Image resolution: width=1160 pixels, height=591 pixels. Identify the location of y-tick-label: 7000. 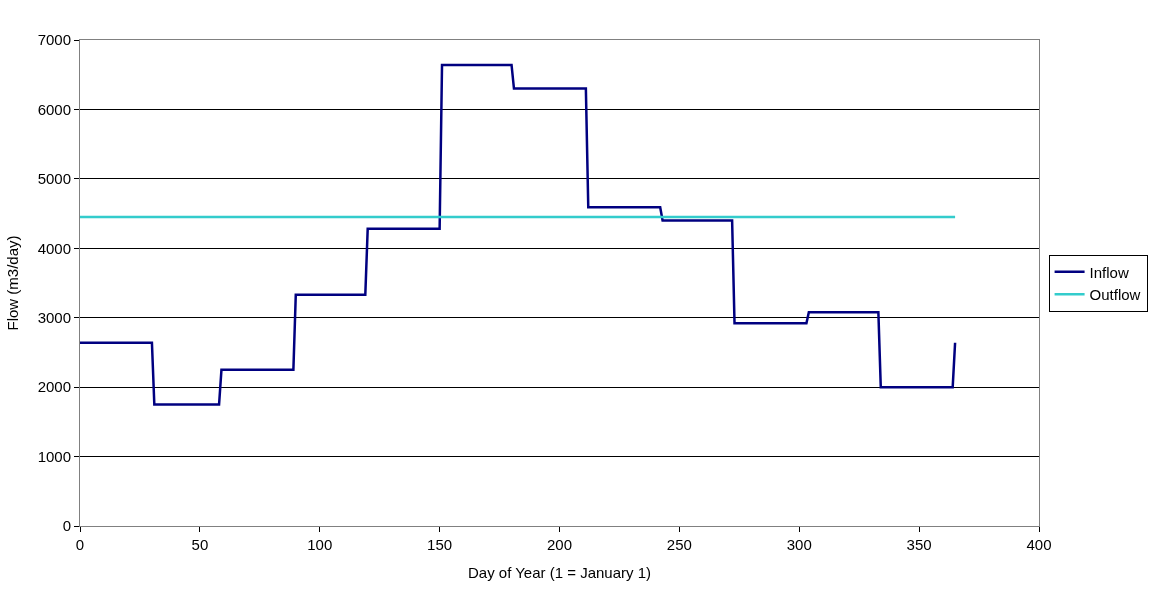
(54, 40).